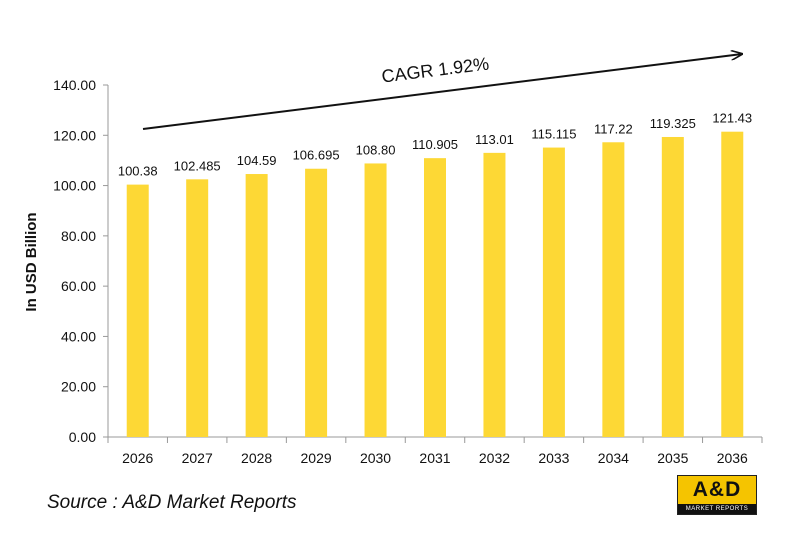  I want to click on bar-2030, so click(375, 300).